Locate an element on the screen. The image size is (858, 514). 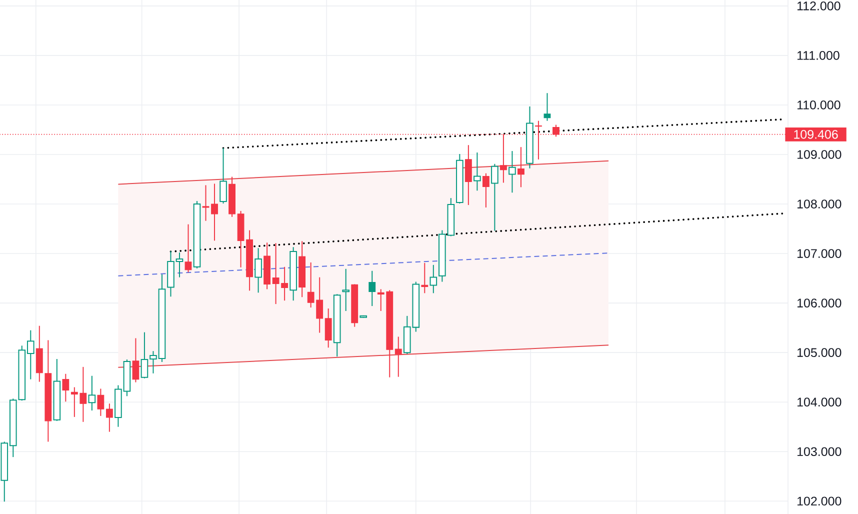
y-tick-label: 108.000 is located at coordinates (819, 204).